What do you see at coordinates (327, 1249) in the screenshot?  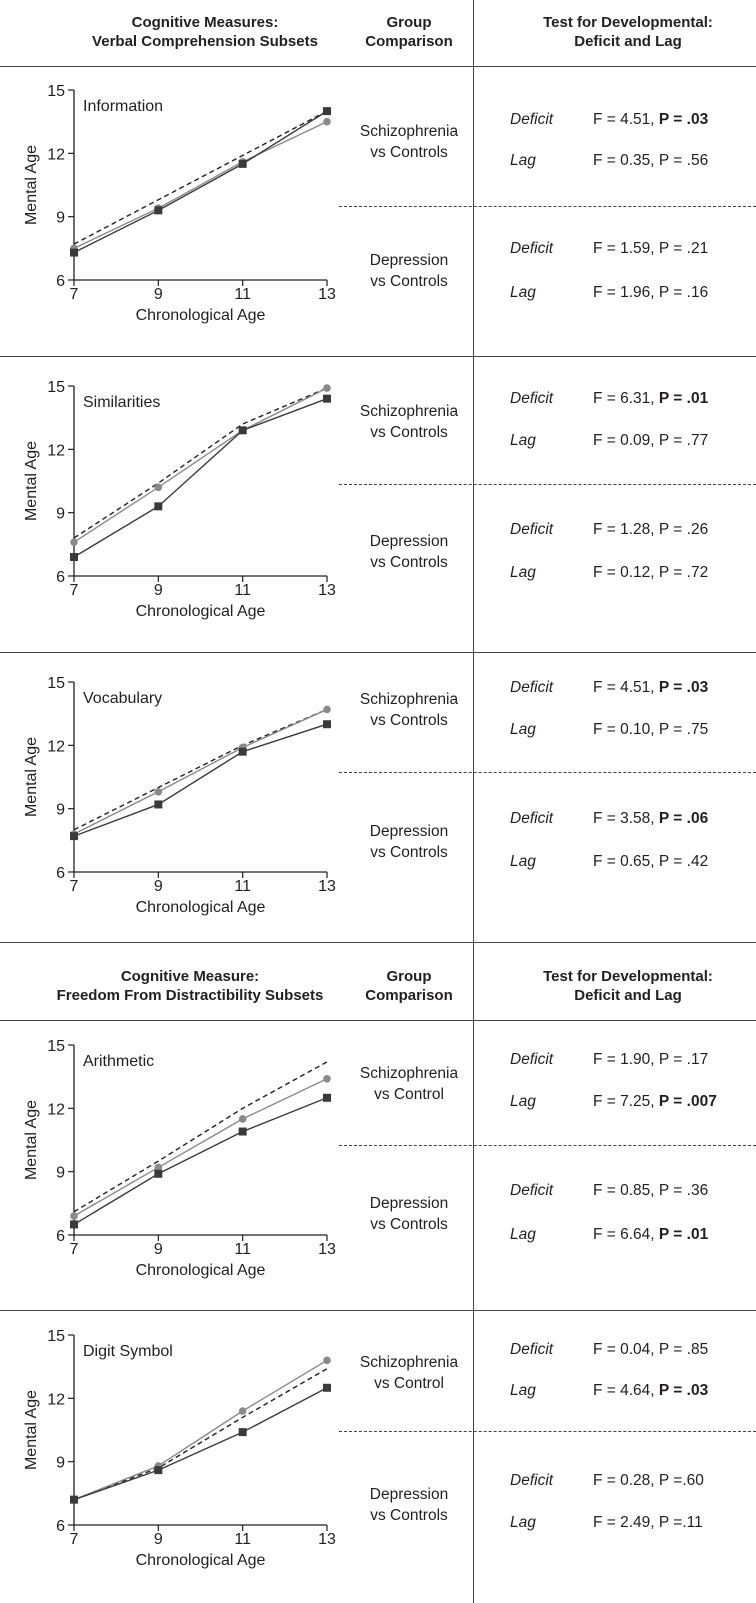 I see `x-tick-label: 13` at bounding box center [327, 1249].